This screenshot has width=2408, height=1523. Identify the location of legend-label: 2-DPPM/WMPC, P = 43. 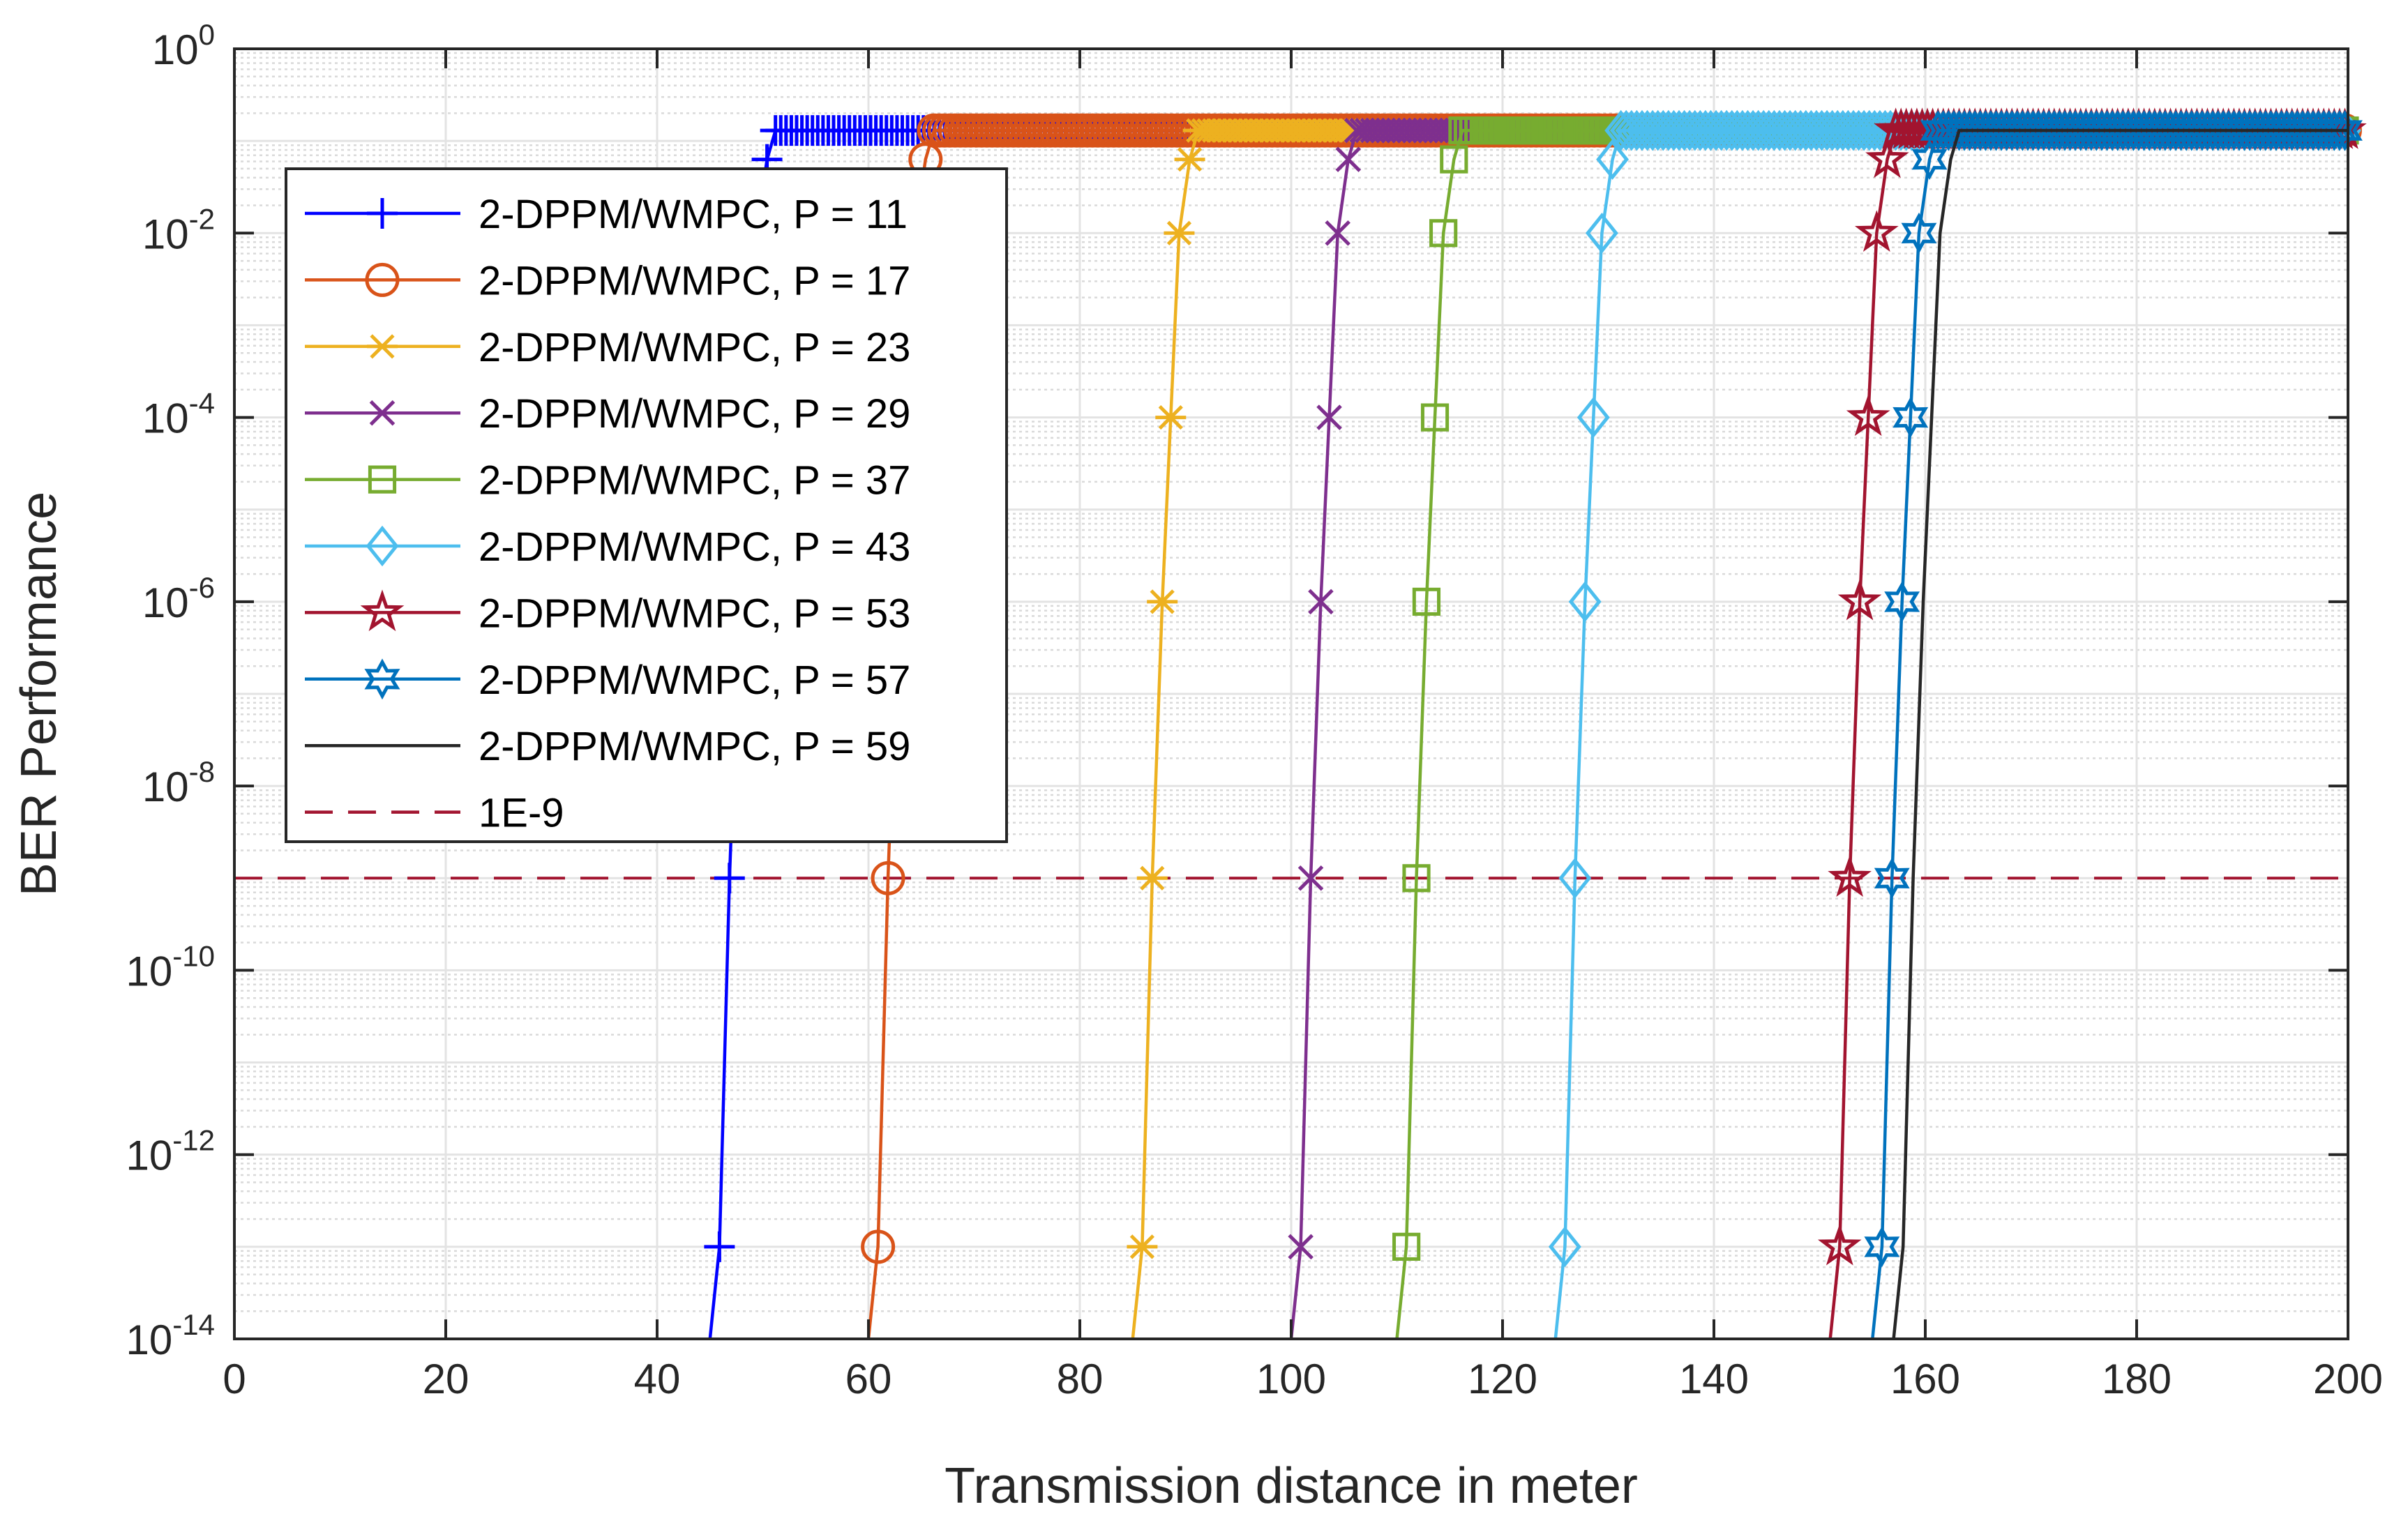
(695, 547).